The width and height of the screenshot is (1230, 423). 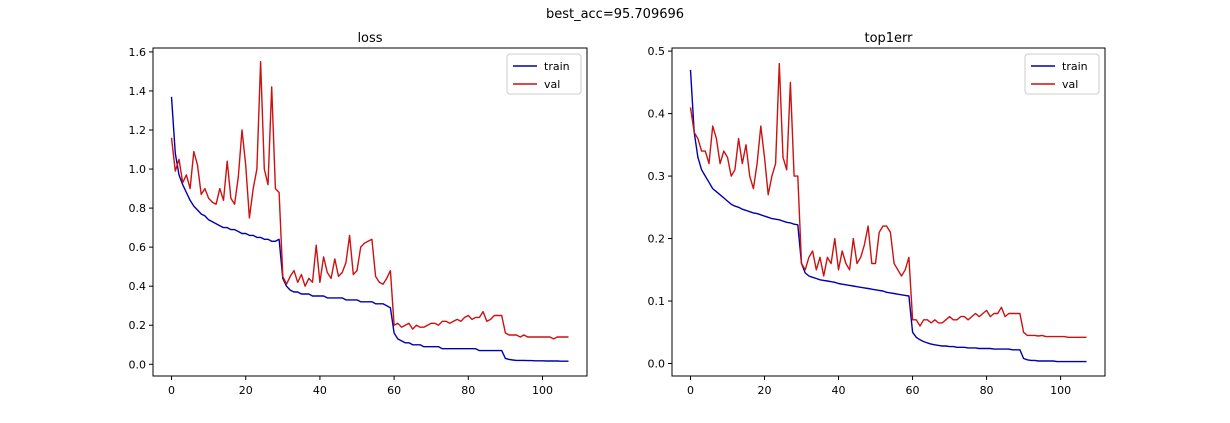 What do you see at coordinates (657, 301) in the screenshot?
I see `y-tick-label: 0.1` at bounding box center [657, 301].